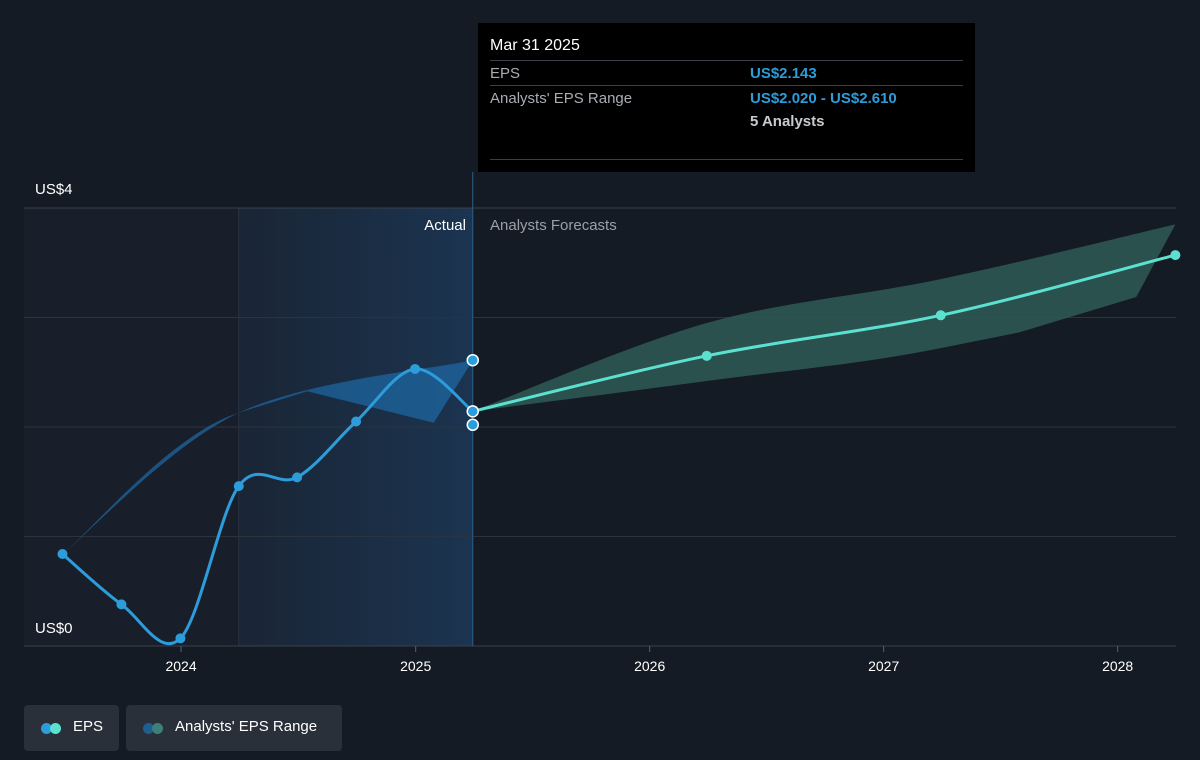 This screenshot has width=1200, height=760. I want to click on legend-range-button: Analysts' EPS Range, so click(234, 728).